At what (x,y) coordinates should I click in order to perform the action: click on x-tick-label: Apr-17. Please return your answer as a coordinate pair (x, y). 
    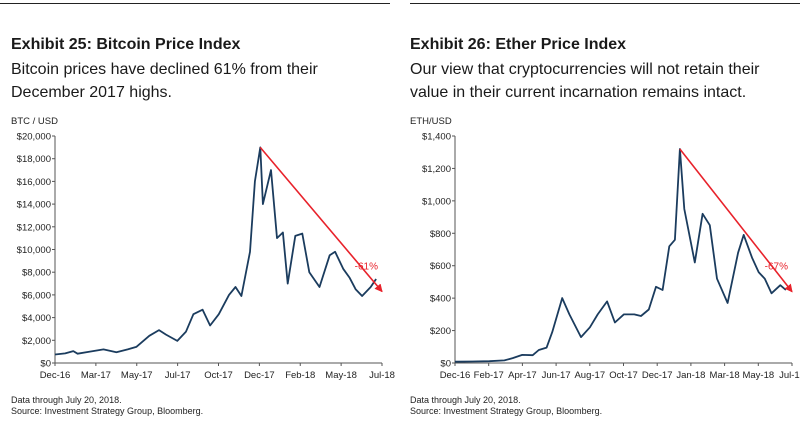
    Looking at the image, I should click on (522, 375).